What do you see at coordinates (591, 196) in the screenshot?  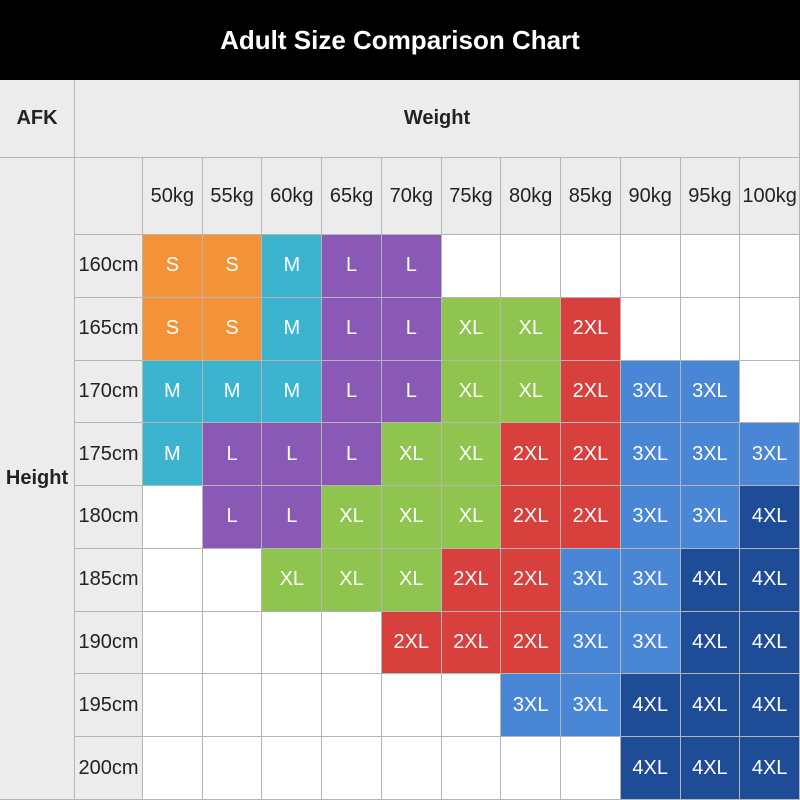 I see `weight-label: 85kg` at bounding box center [591, 196].